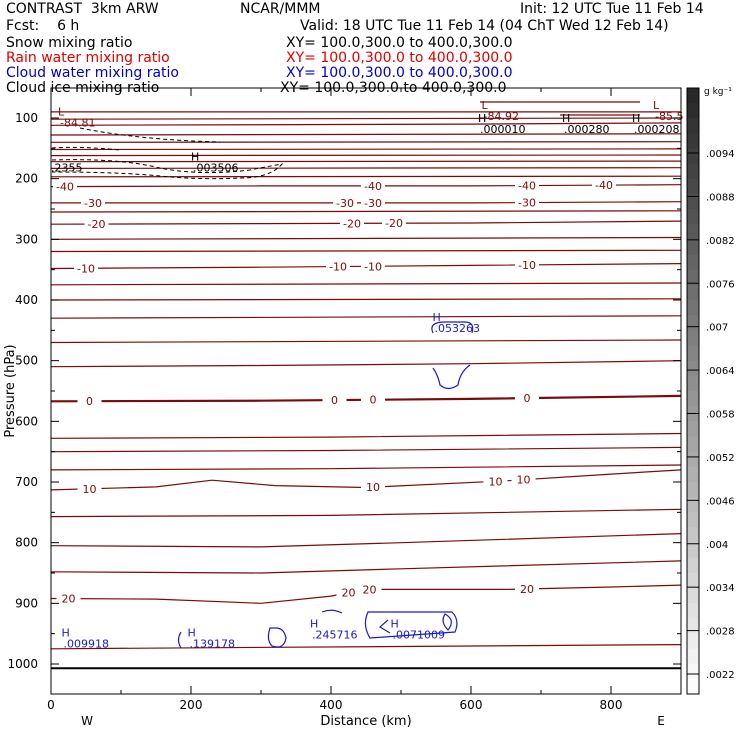 The image size is (740, 740). Describe the element at coordinates (587, 129) in the screenshot. I see `extremum-value: .000280` at that location.